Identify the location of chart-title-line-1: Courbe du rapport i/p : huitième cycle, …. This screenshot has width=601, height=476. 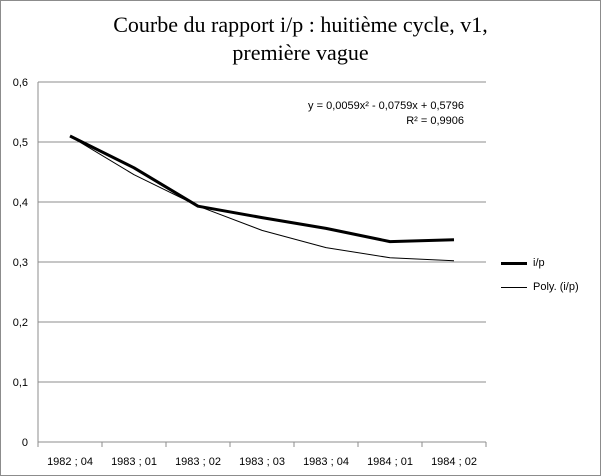
(300, 24).